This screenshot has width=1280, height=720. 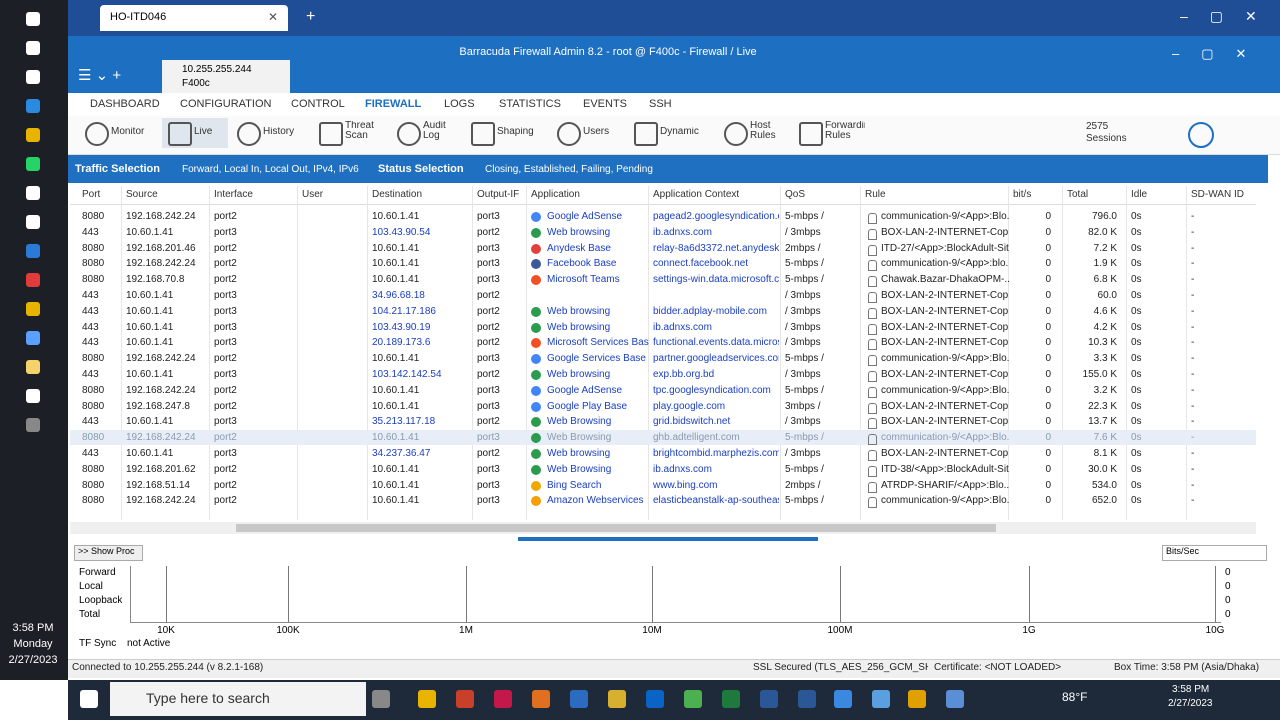 I want to click on nav-item: EVENTS, so click(x=605, y=104).